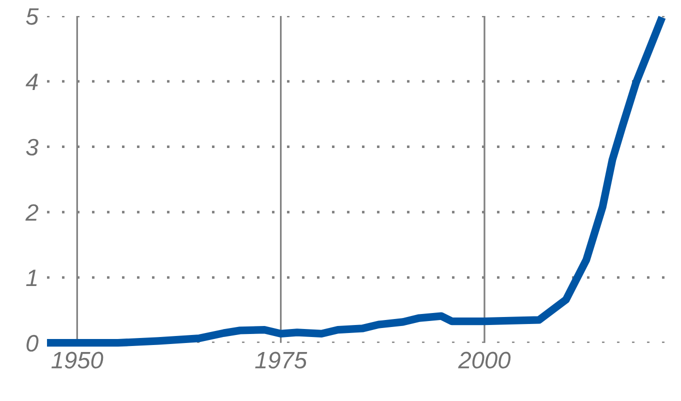  Describe the element at coordinates (32, 343) in the screenshot. I see `y-tick-label: 0` at that location.